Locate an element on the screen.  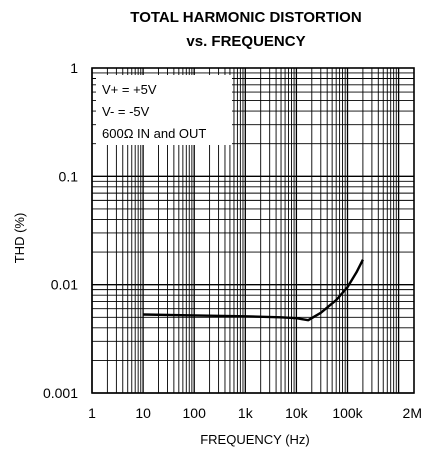
annotation-background is located at coordinates (164, 110).